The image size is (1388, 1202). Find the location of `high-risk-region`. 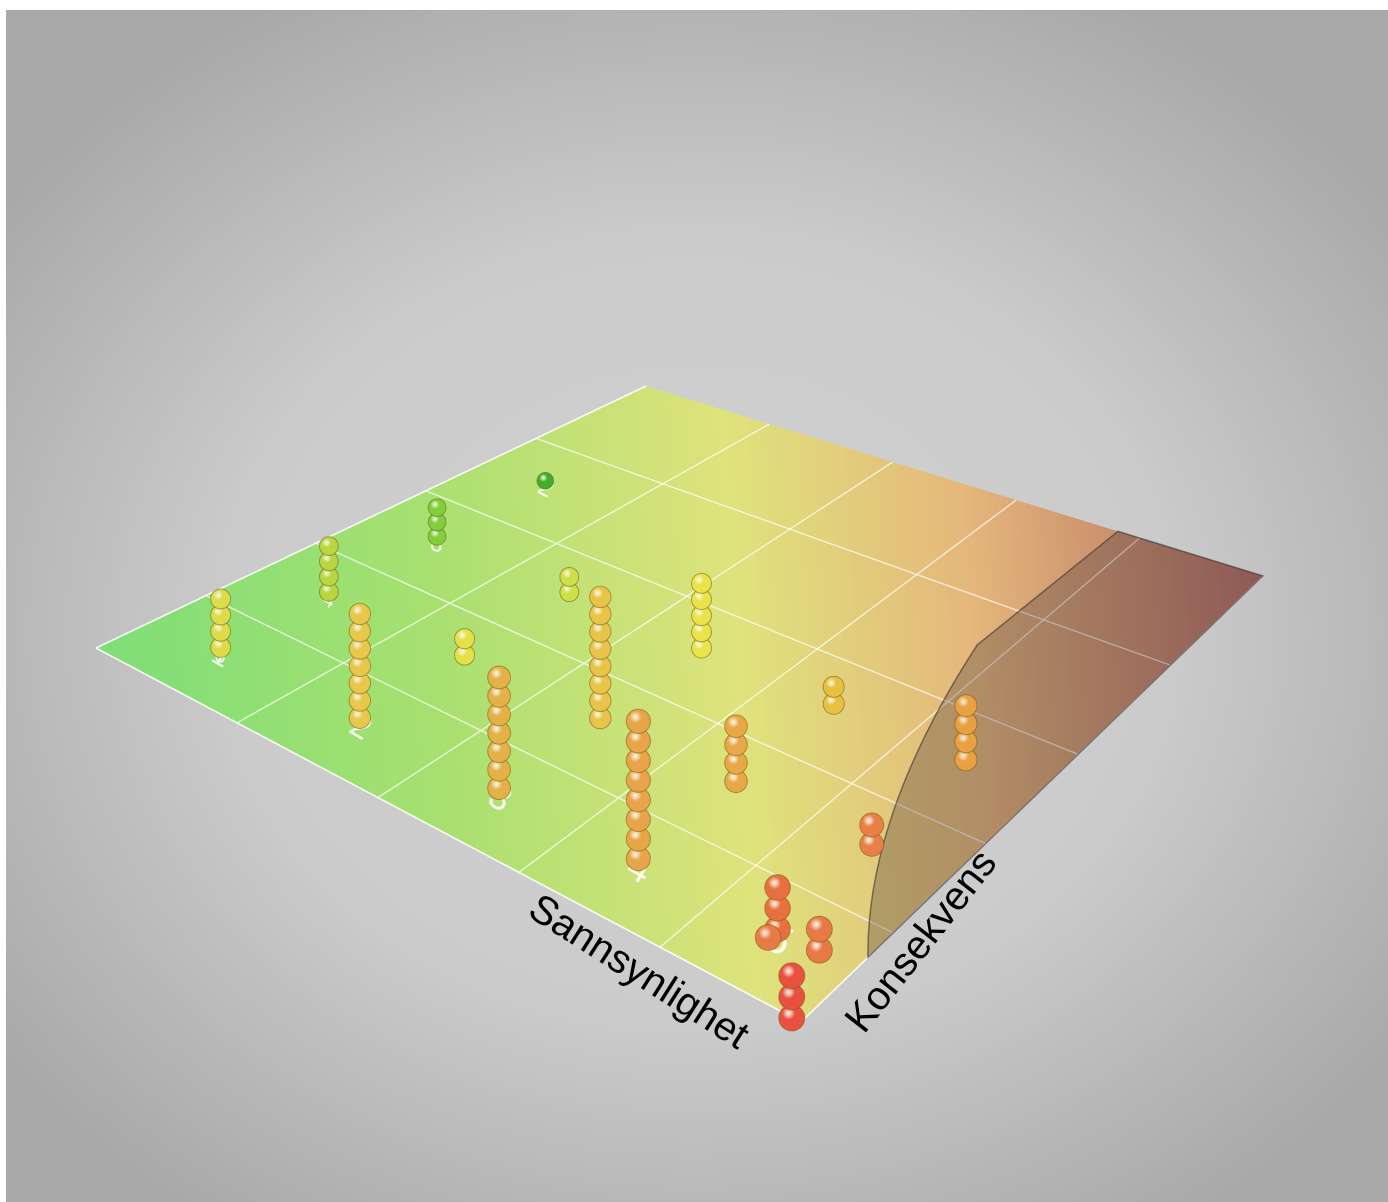

high-risk-region is located at coordinates (1066, 745).